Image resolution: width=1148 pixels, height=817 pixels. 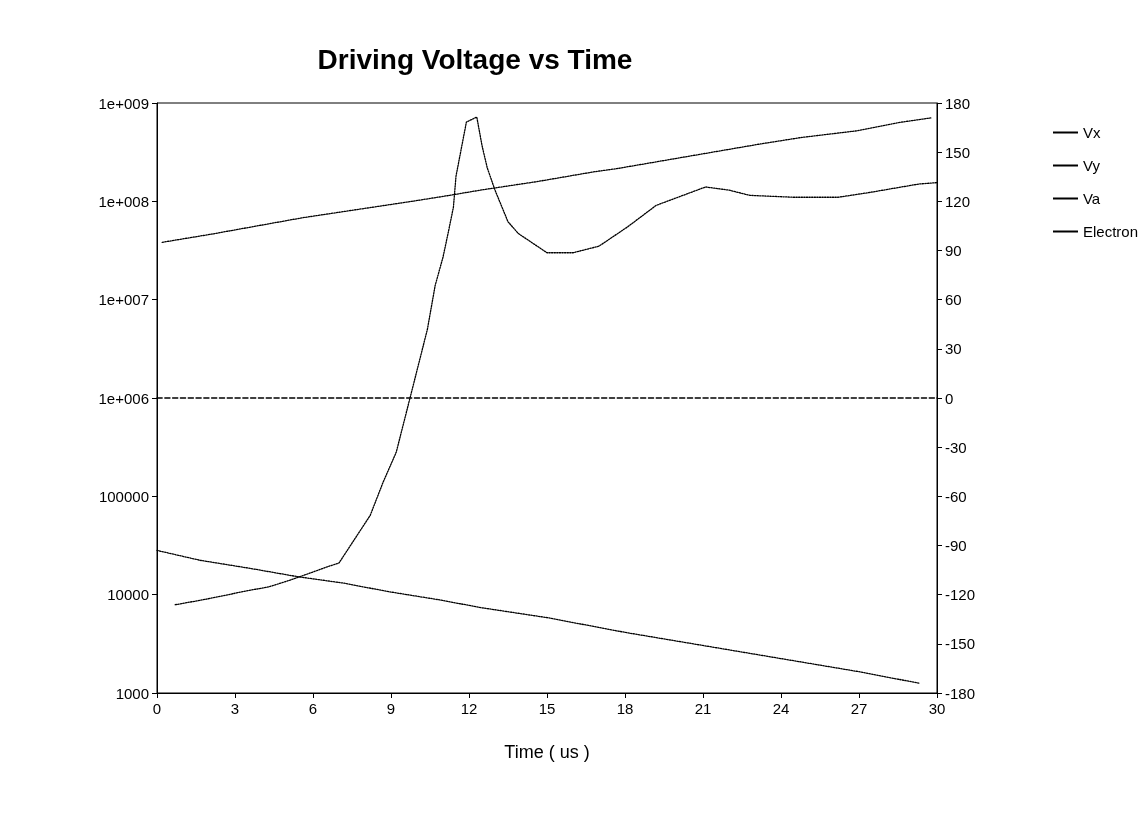 I want to click on x-tick-label: 24, so click(x=781, y=708).